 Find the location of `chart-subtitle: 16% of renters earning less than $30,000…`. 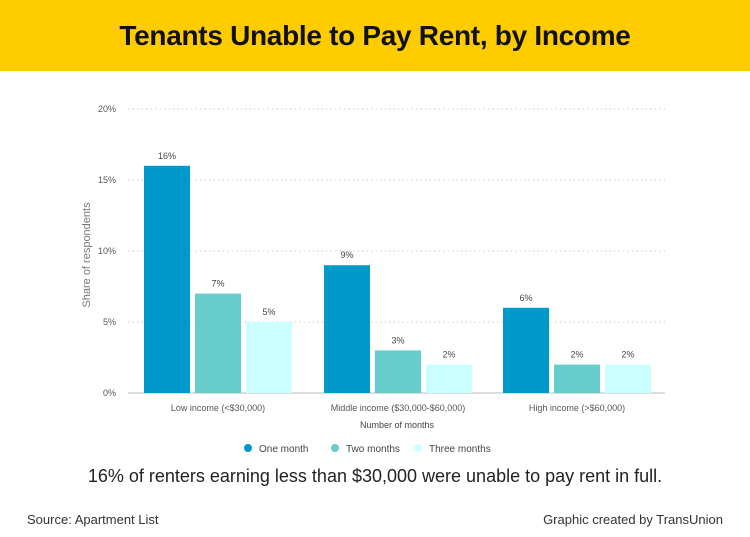

chart-subtitle: 16% of renters earning less than $30,000… is located at coordinates (375, 476).